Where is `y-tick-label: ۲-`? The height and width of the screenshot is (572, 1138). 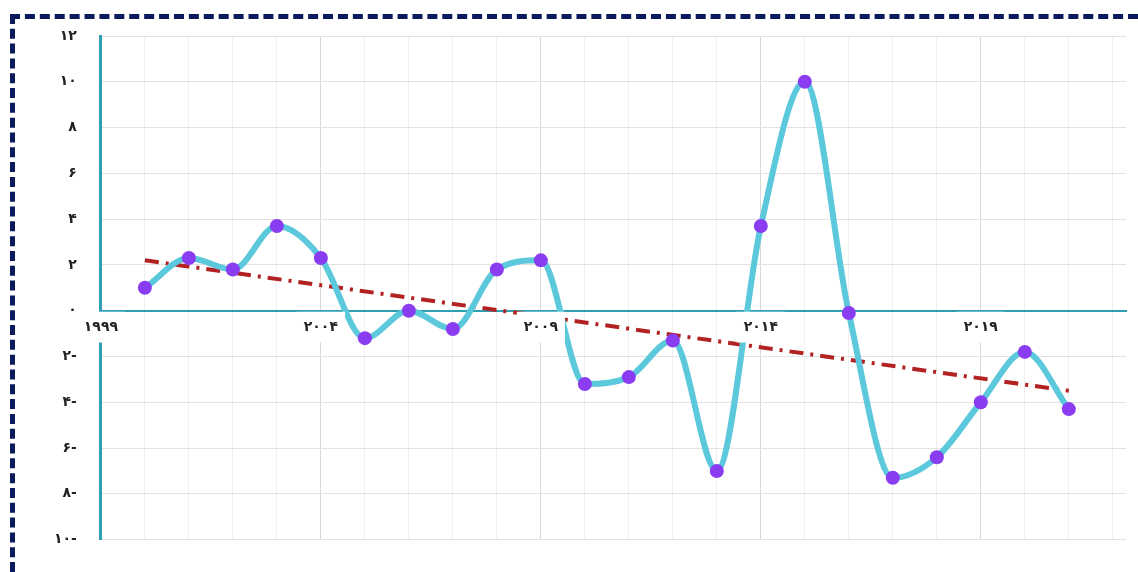 y-tick-label: ۲- is located at coordinates (70, 355).